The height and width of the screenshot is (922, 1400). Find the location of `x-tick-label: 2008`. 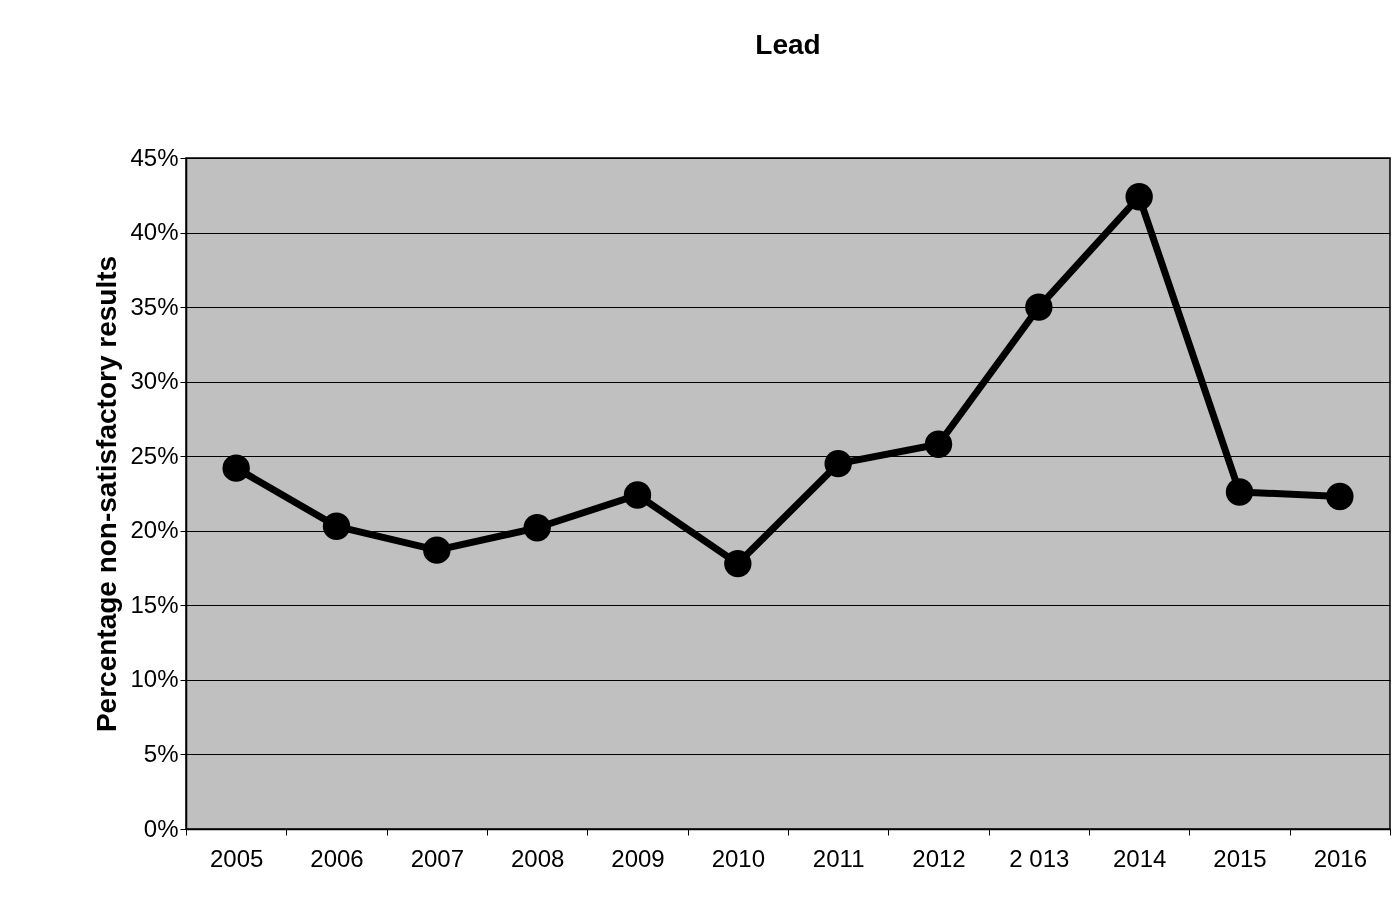

x-tick-label: 2008 is located at coordinates (537, 858).